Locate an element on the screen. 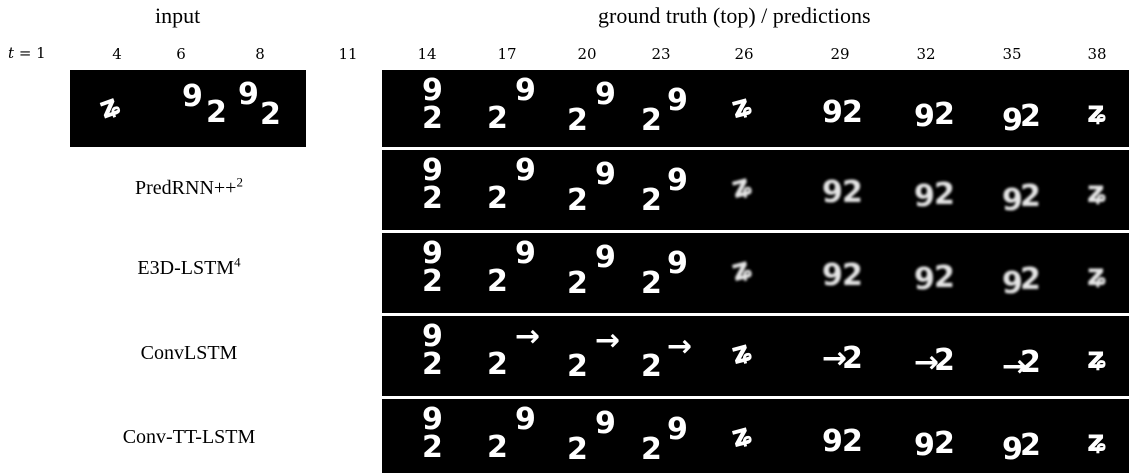 The image size is (1131, 473). input-frames-image: ʑ 9 2 9 2 is located at coordinates (188, 108).